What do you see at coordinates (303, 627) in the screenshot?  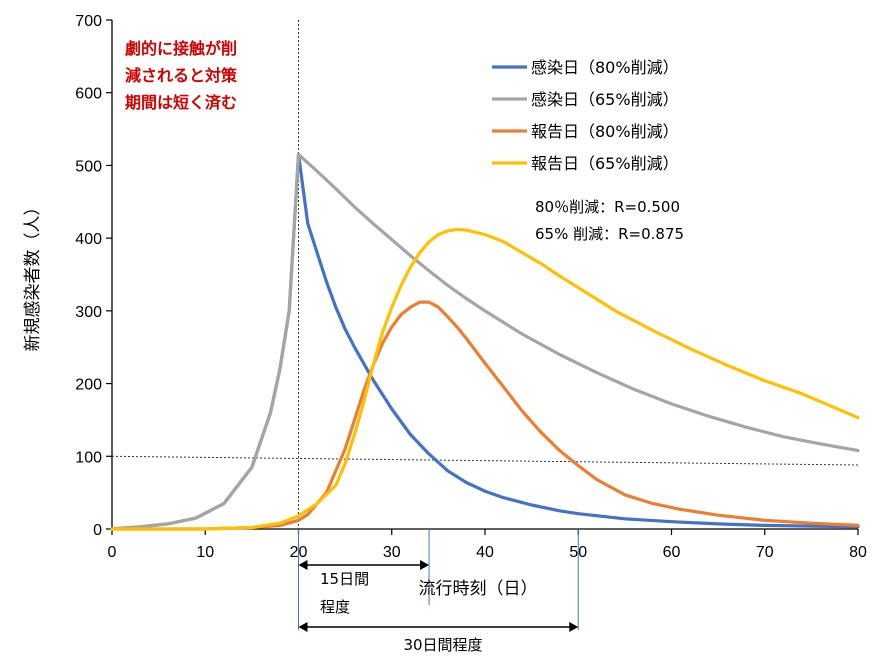 I see `range-30-arrow-head-left` at bounding box center [303, 627].